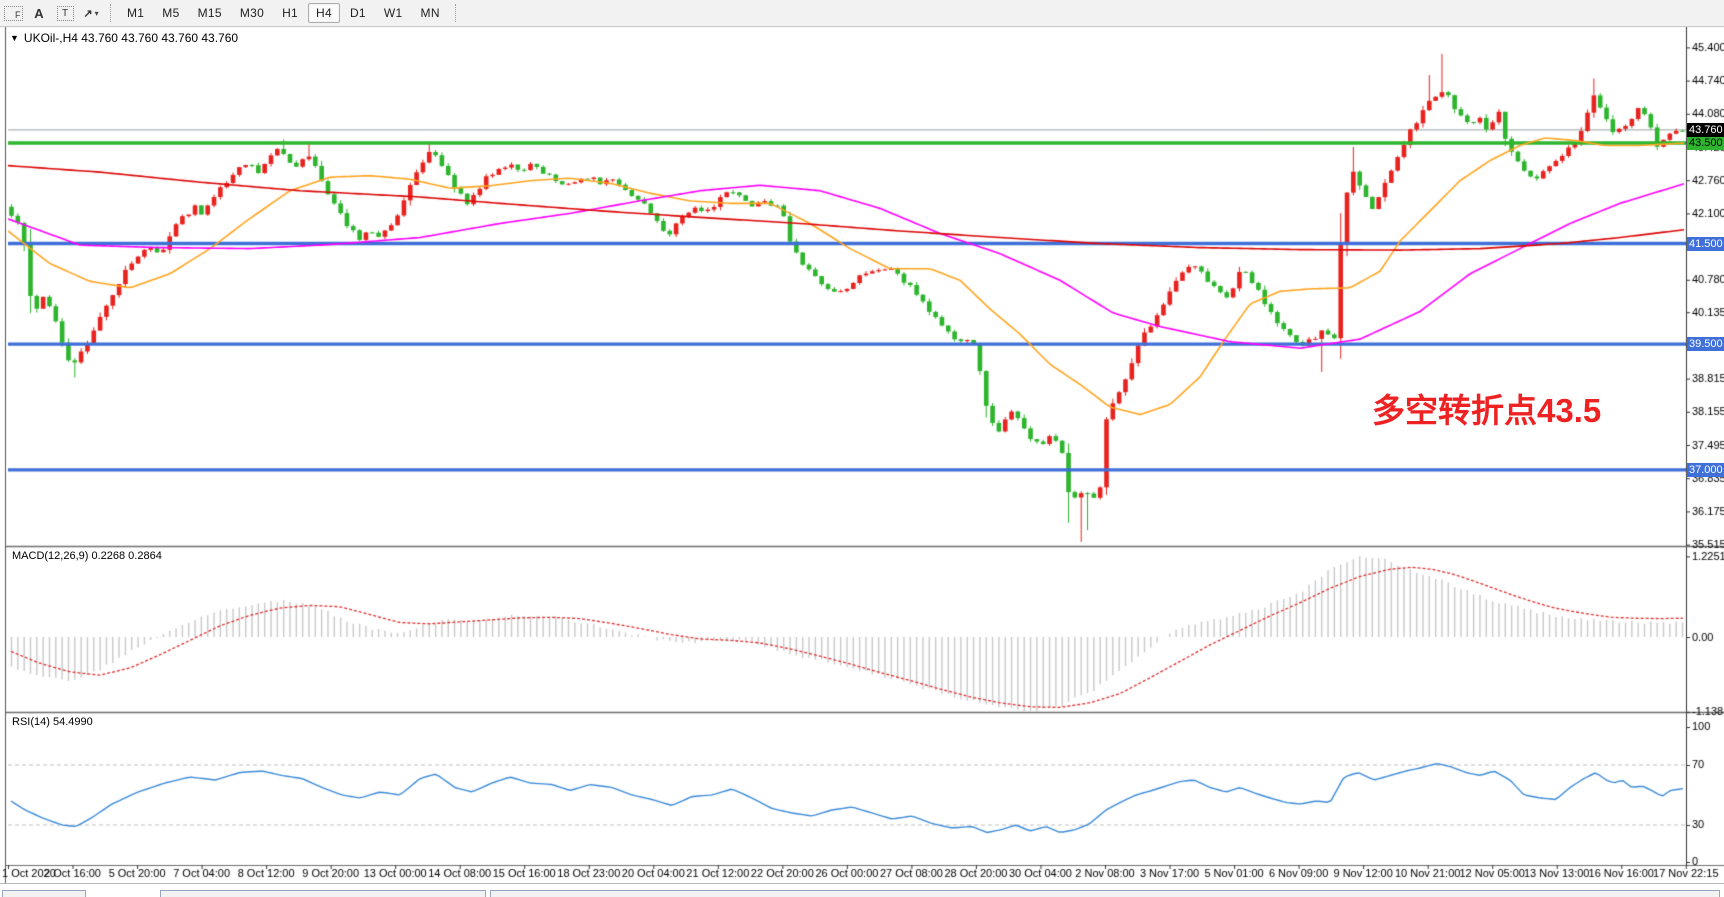 This screenshot has height=897, width=1724. I want to click on timeframe-button-m15: M15, so click(209, 13).